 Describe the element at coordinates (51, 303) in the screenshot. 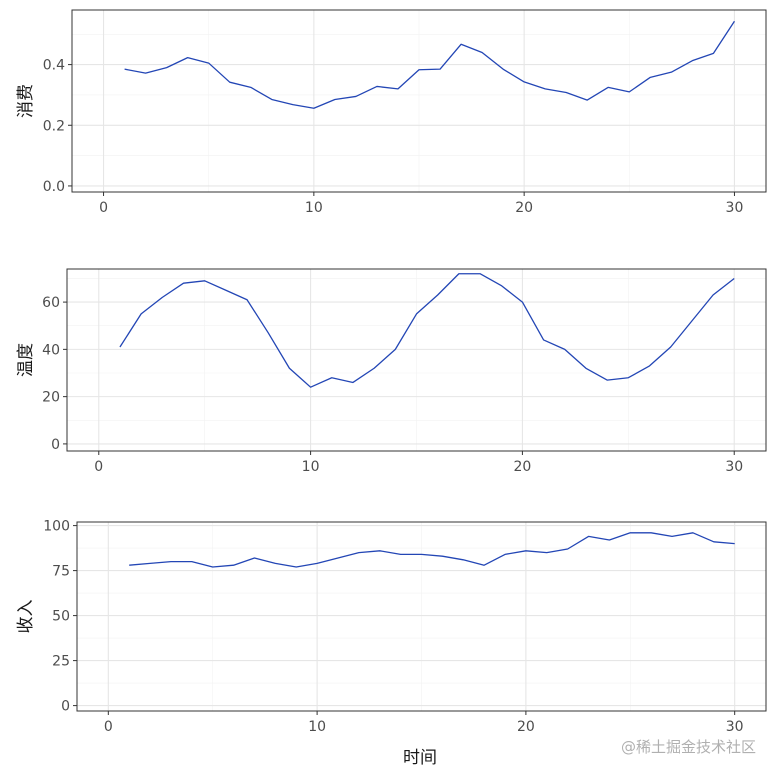

I see `y-tick-label: 60` at that location.